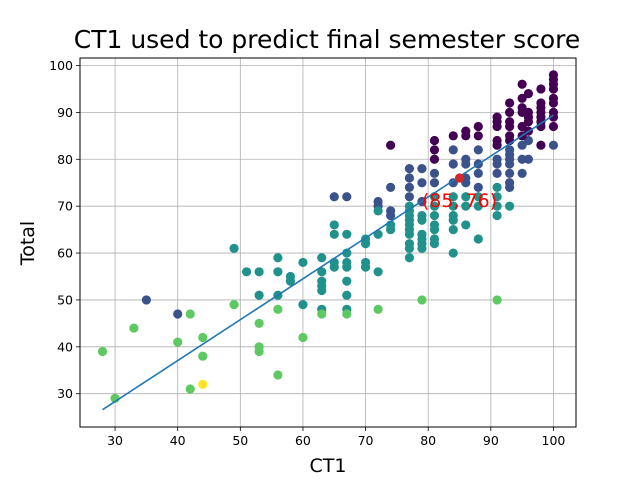 The width and height of the screenshot is (640, 480). What do you see at coordinates (366, 440) in the screenshot?
I see `x-tick-label: 70` at bounding box center [366, 440].